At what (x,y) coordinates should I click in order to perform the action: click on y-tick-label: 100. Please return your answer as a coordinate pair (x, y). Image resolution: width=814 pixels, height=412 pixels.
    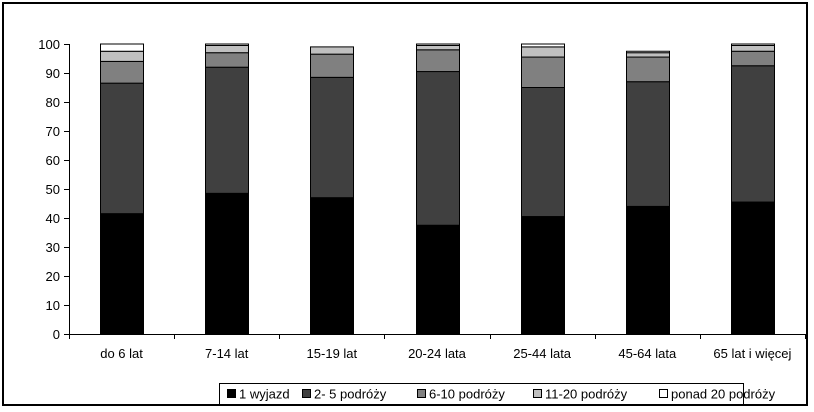
    Looking at the image, I should click on (49, 44).